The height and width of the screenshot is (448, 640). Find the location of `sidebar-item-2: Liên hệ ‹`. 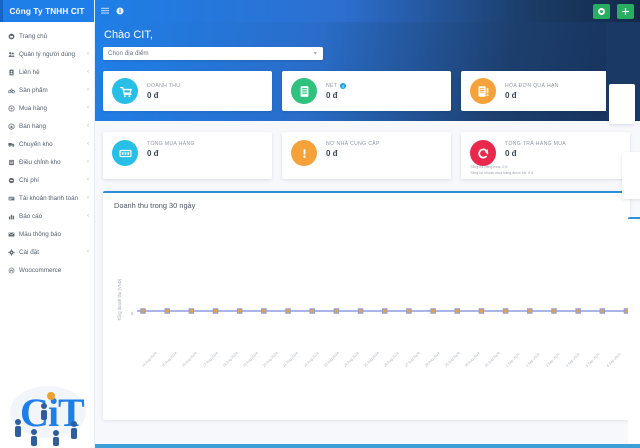

sidebar-item-2: Liên hệ ‹ is located at coordinates (47, 72).